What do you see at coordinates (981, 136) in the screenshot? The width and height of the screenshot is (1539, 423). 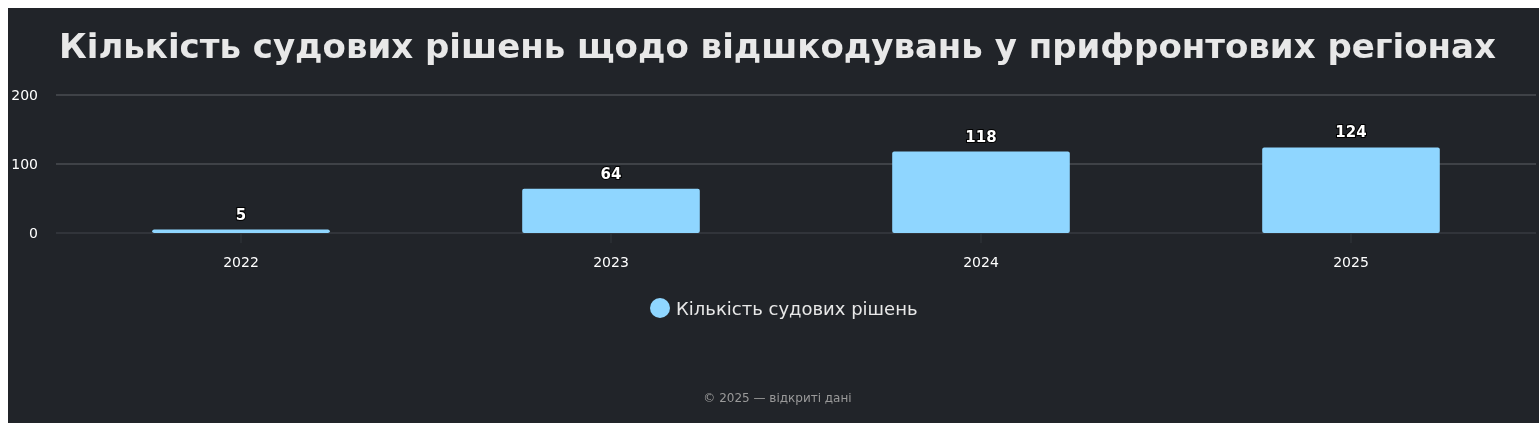 I see `data-label: 118` at bounding box center [981, 136].